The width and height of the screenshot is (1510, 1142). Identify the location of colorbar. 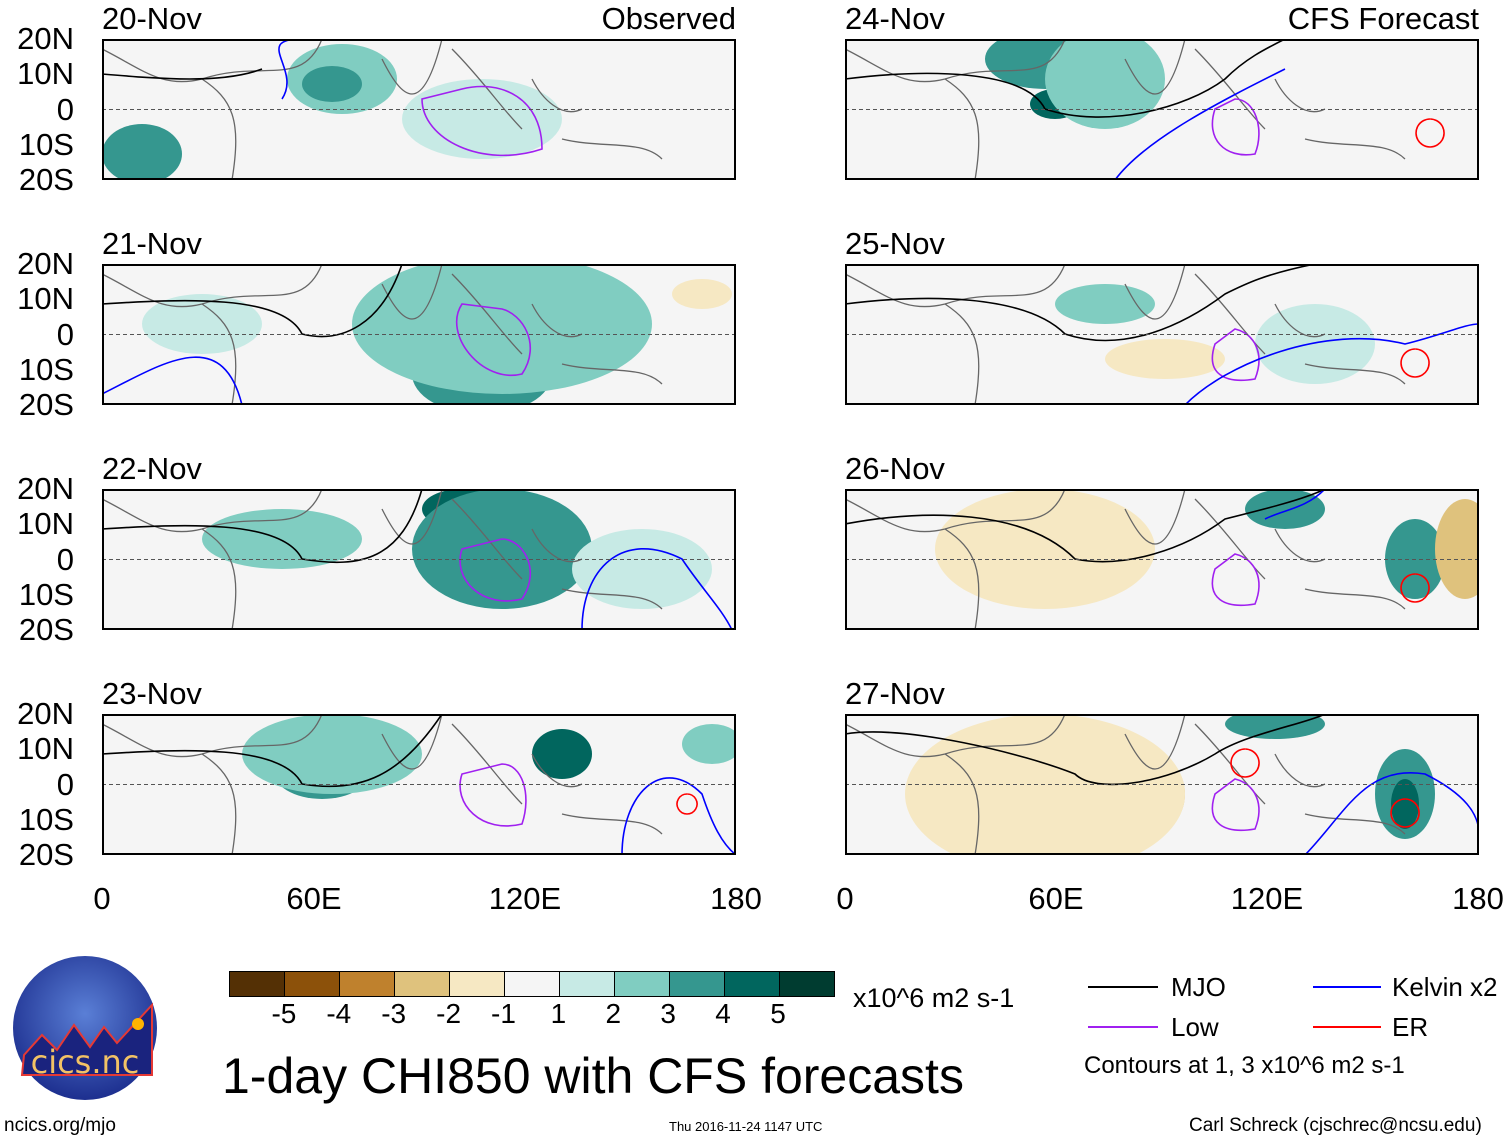
(532, 984).